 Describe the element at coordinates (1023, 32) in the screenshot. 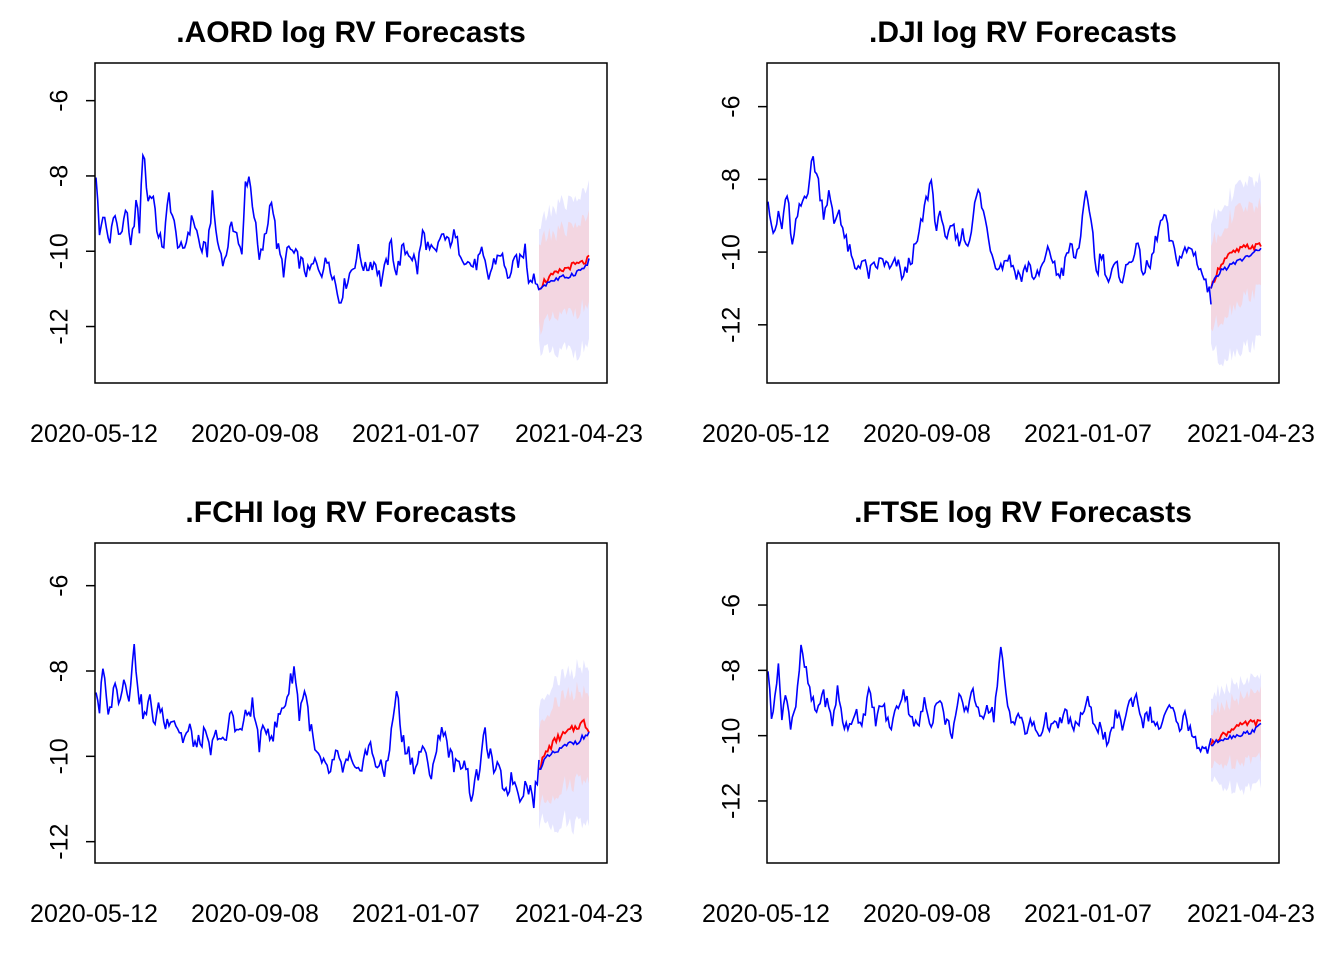

I see `panel-title: .DJI log RV Forecasts` at that location.